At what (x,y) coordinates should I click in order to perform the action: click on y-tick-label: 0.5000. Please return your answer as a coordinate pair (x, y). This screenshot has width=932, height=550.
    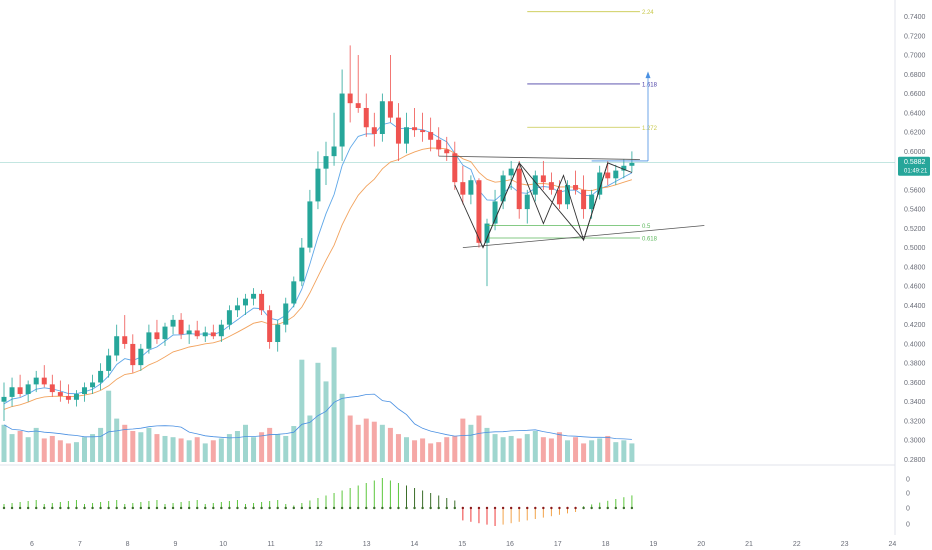
    Looking at the image, I should click on (915, 248).